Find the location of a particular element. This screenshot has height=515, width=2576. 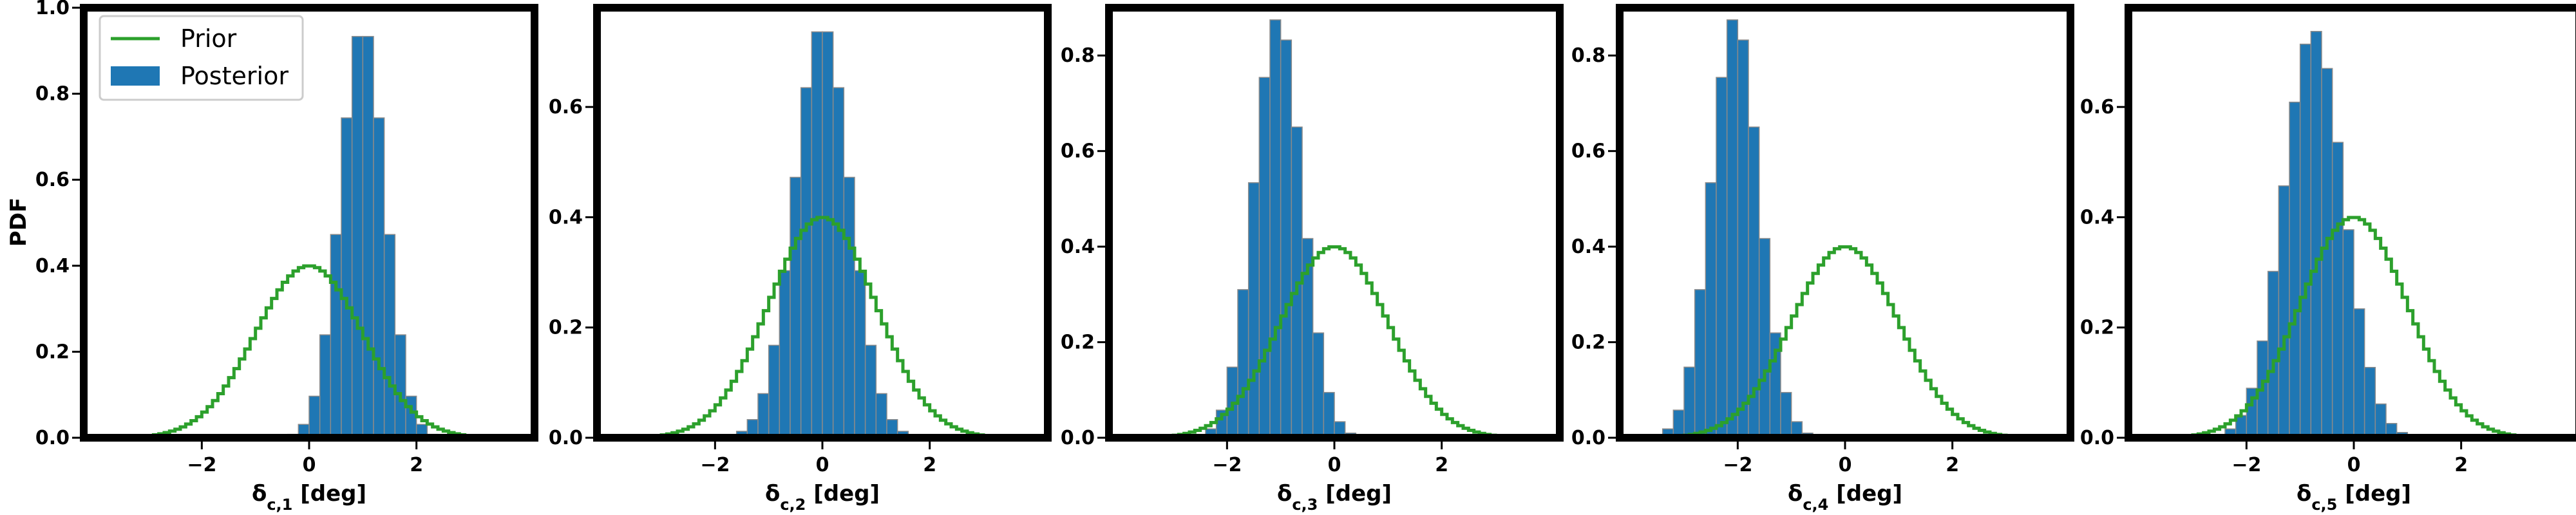

y-tick-label: 1.0 is located at coordinates (52, 10).